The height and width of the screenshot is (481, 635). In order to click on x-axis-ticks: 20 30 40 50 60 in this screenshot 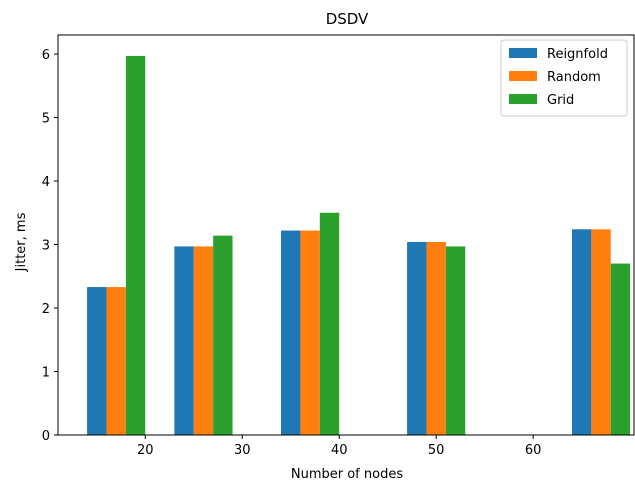, I will do `click(339, 446)`.